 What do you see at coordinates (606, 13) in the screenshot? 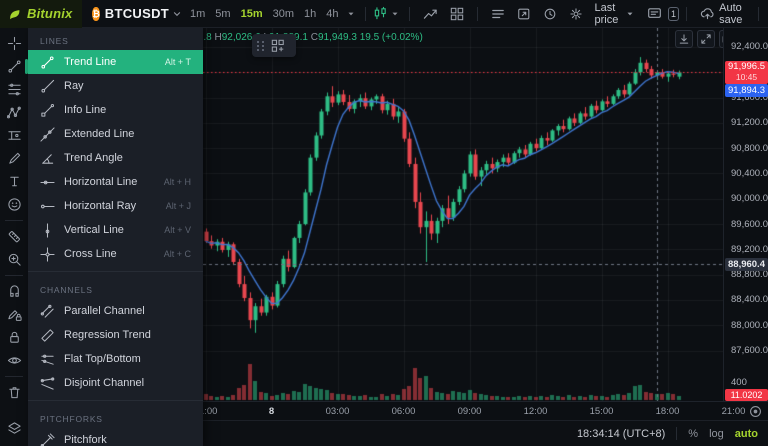
I see `price-source-label: Last price` at bounding box center [606, 13].